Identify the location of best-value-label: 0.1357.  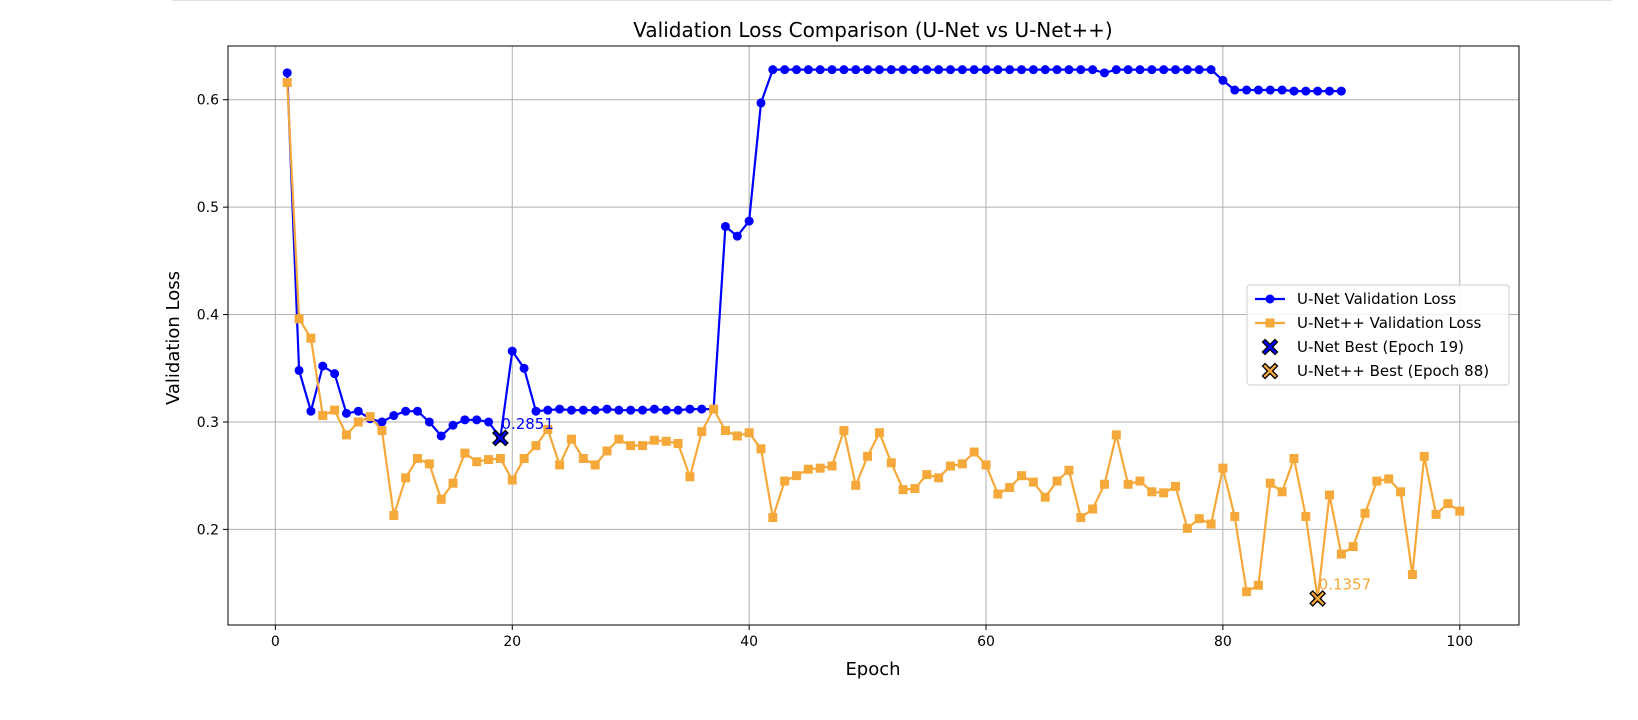
(1345, 584).